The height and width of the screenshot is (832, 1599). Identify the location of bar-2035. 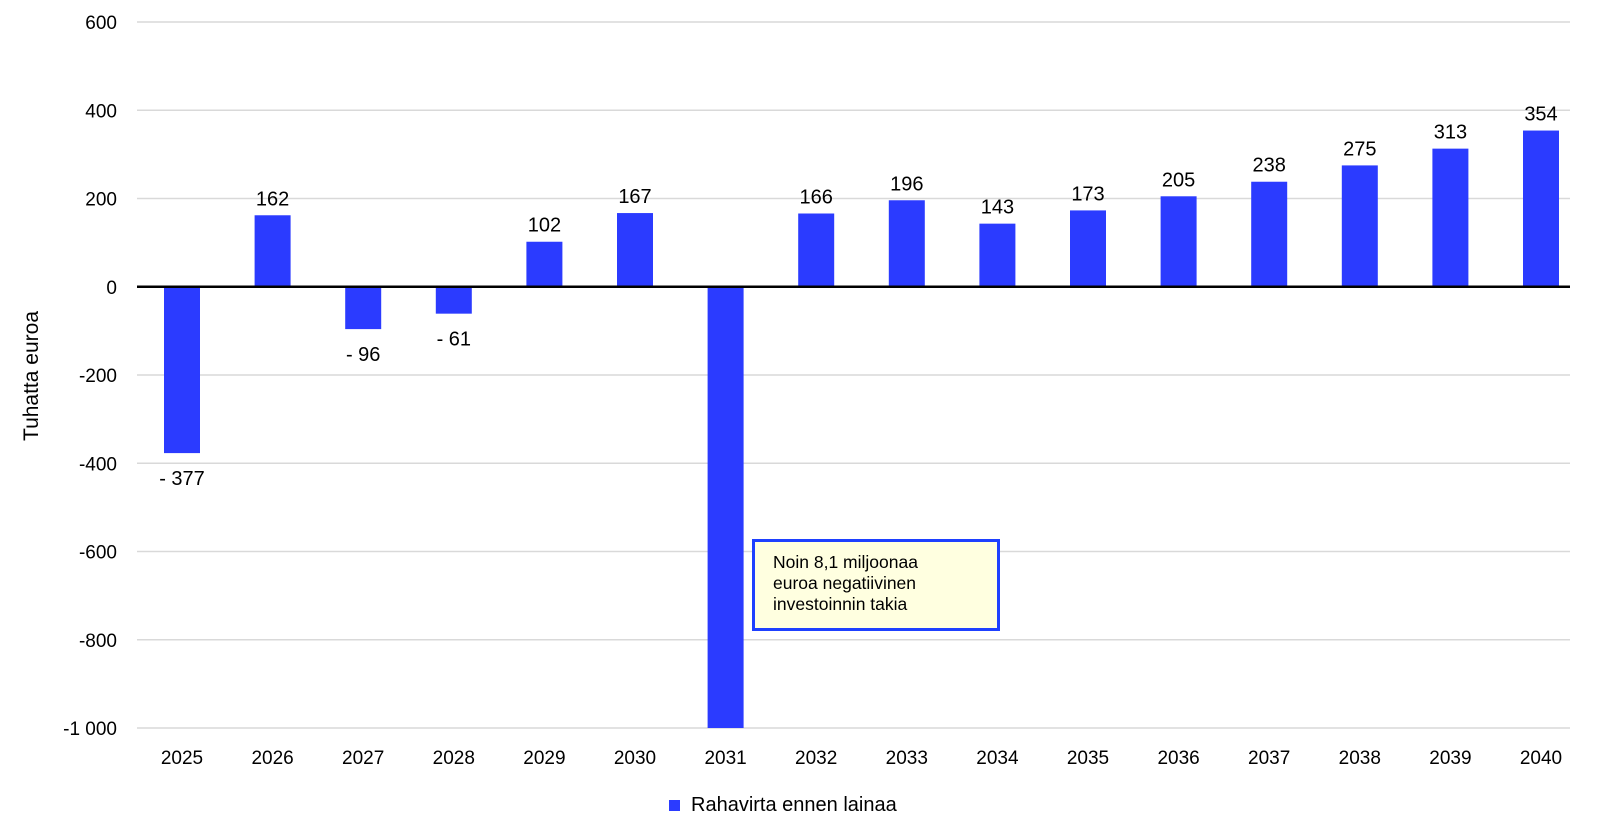
(1088, 248).